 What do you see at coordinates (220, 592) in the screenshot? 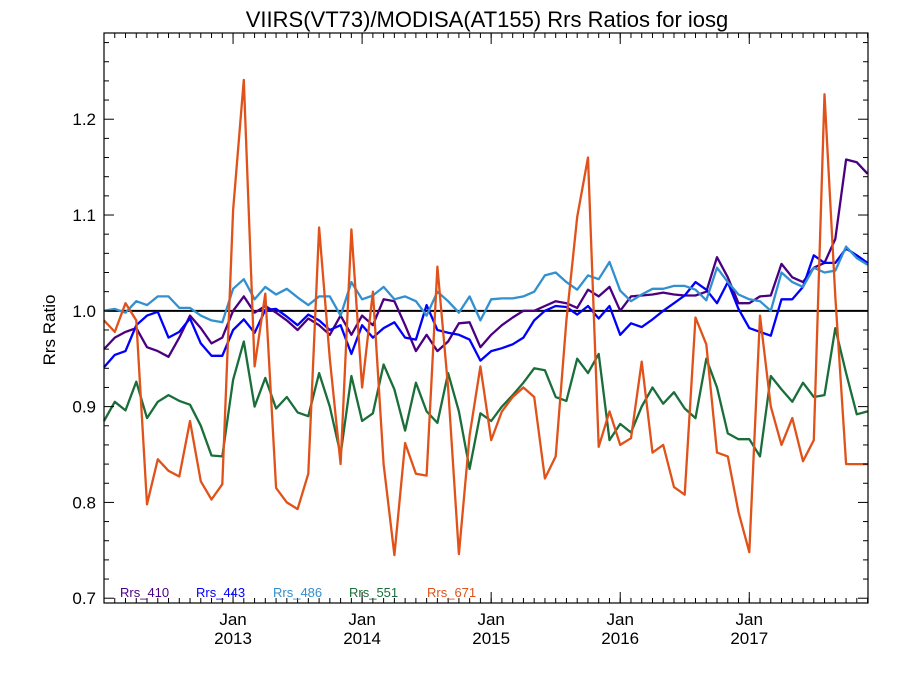
I see `legend-item-rrs-443: Rrs_443` at bounding box center [220, 592].